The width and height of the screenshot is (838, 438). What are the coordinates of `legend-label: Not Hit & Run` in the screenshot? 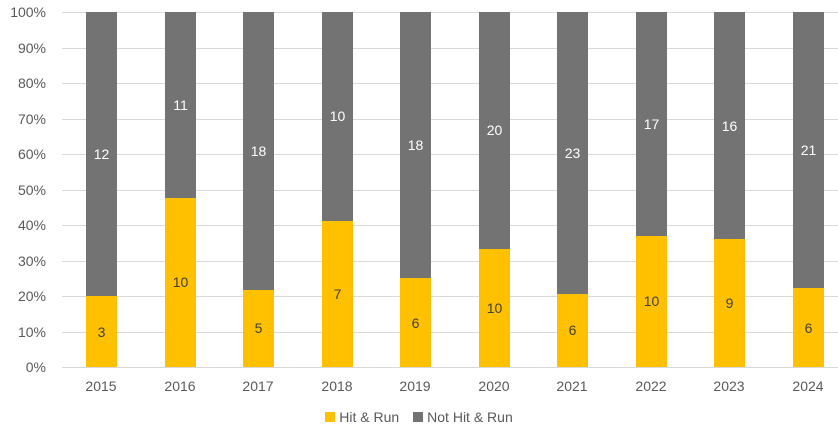 It's located at (470, 417).